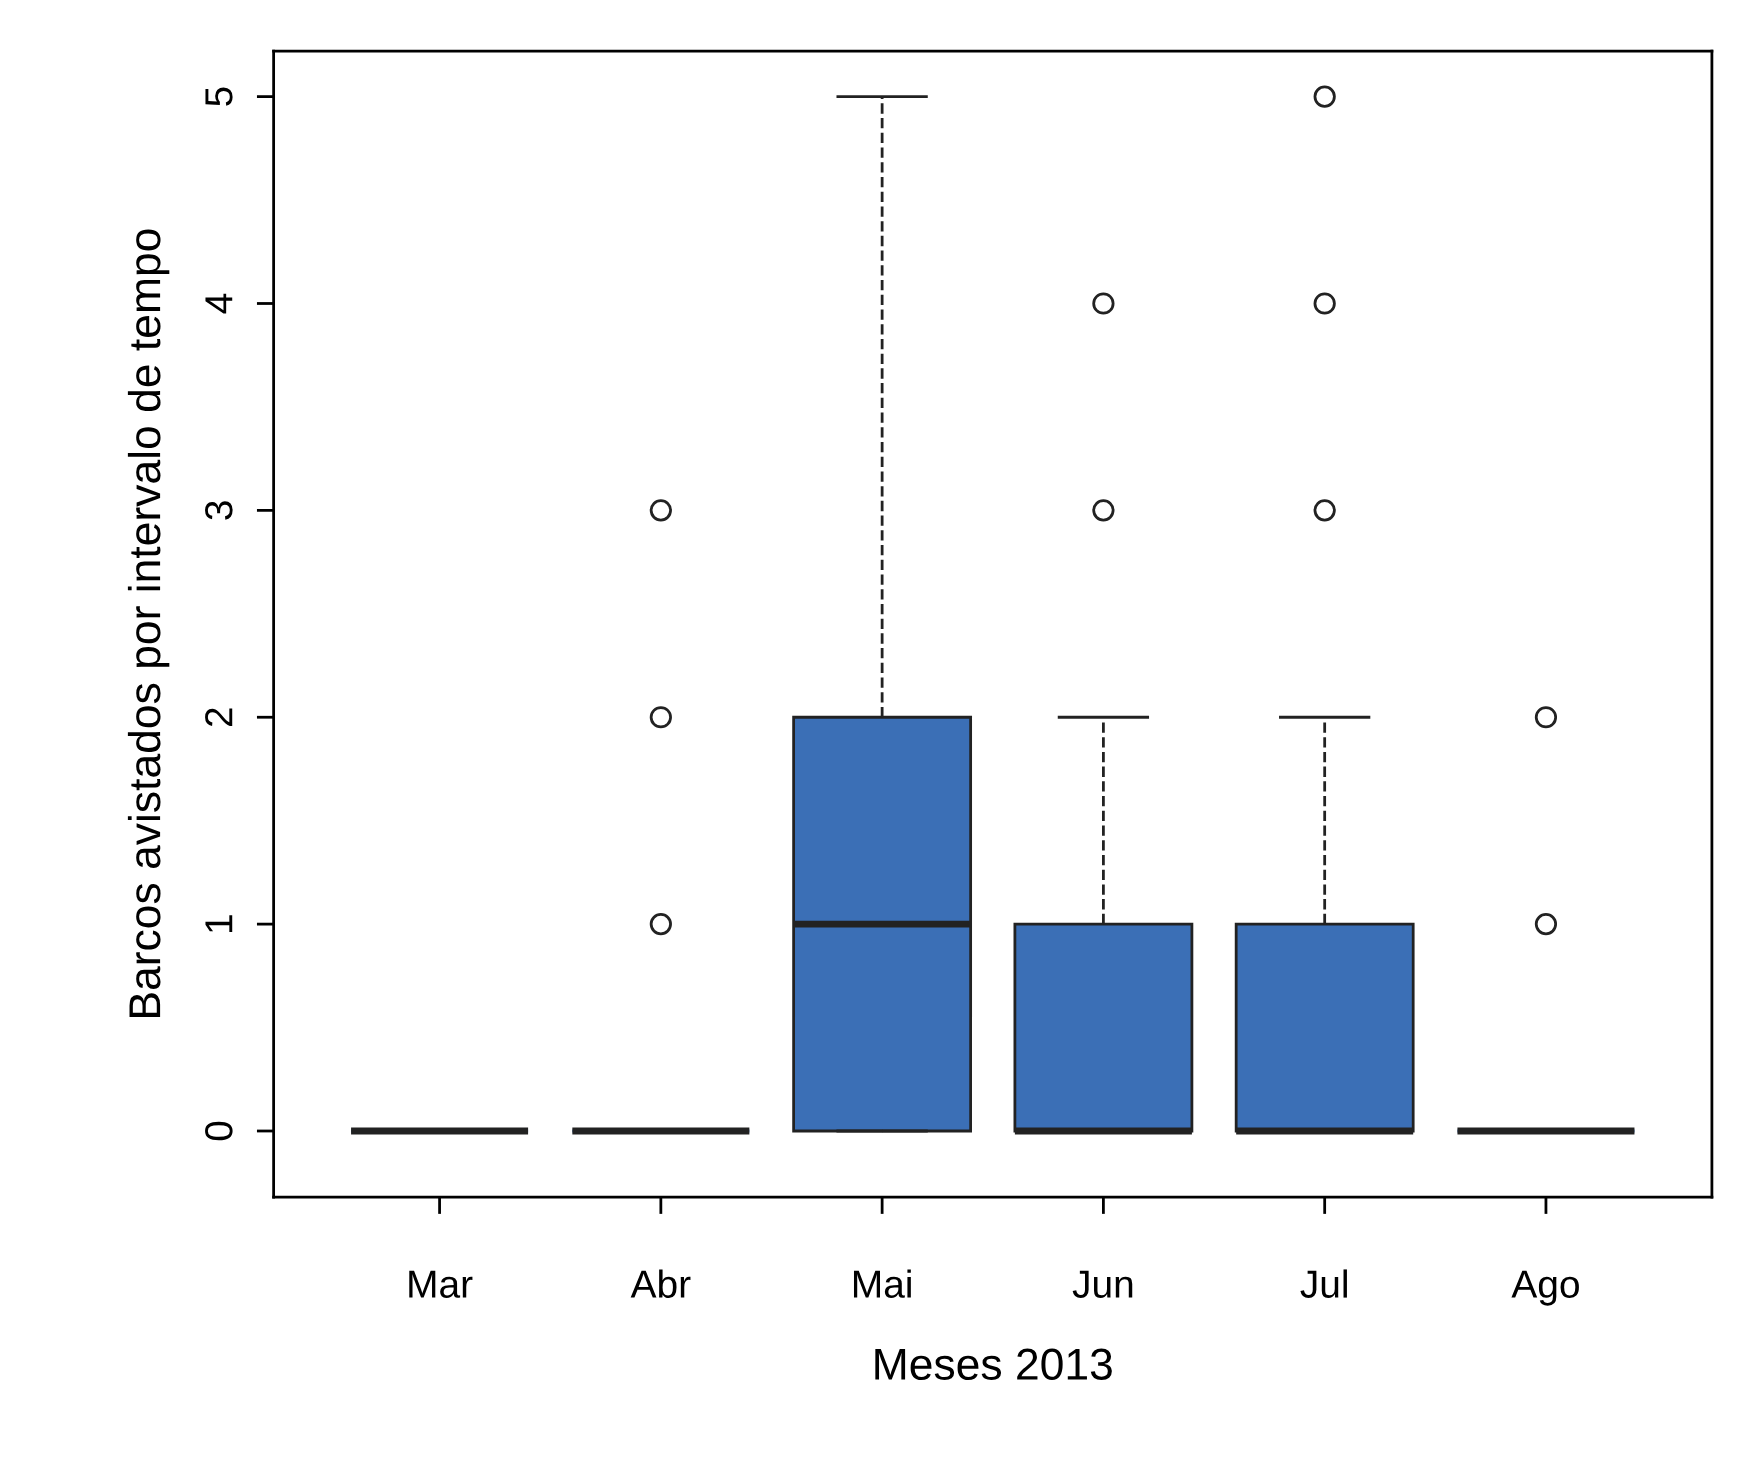  I want to click on x-tick-label: Abr, so click(660, 1283).